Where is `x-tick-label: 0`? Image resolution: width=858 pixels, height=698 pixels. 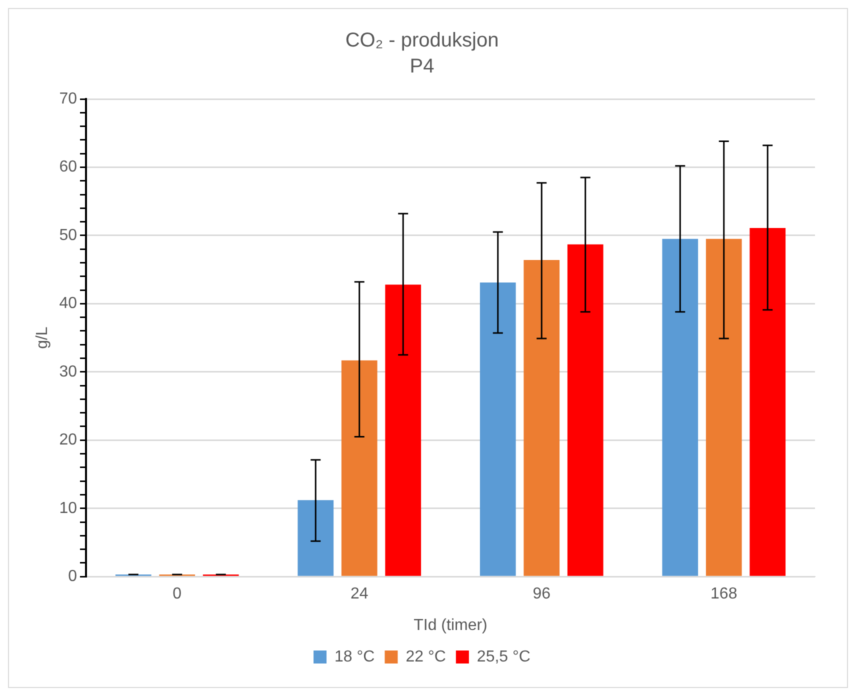 x-tick-label: 0 is located at coordinates (177, 594).